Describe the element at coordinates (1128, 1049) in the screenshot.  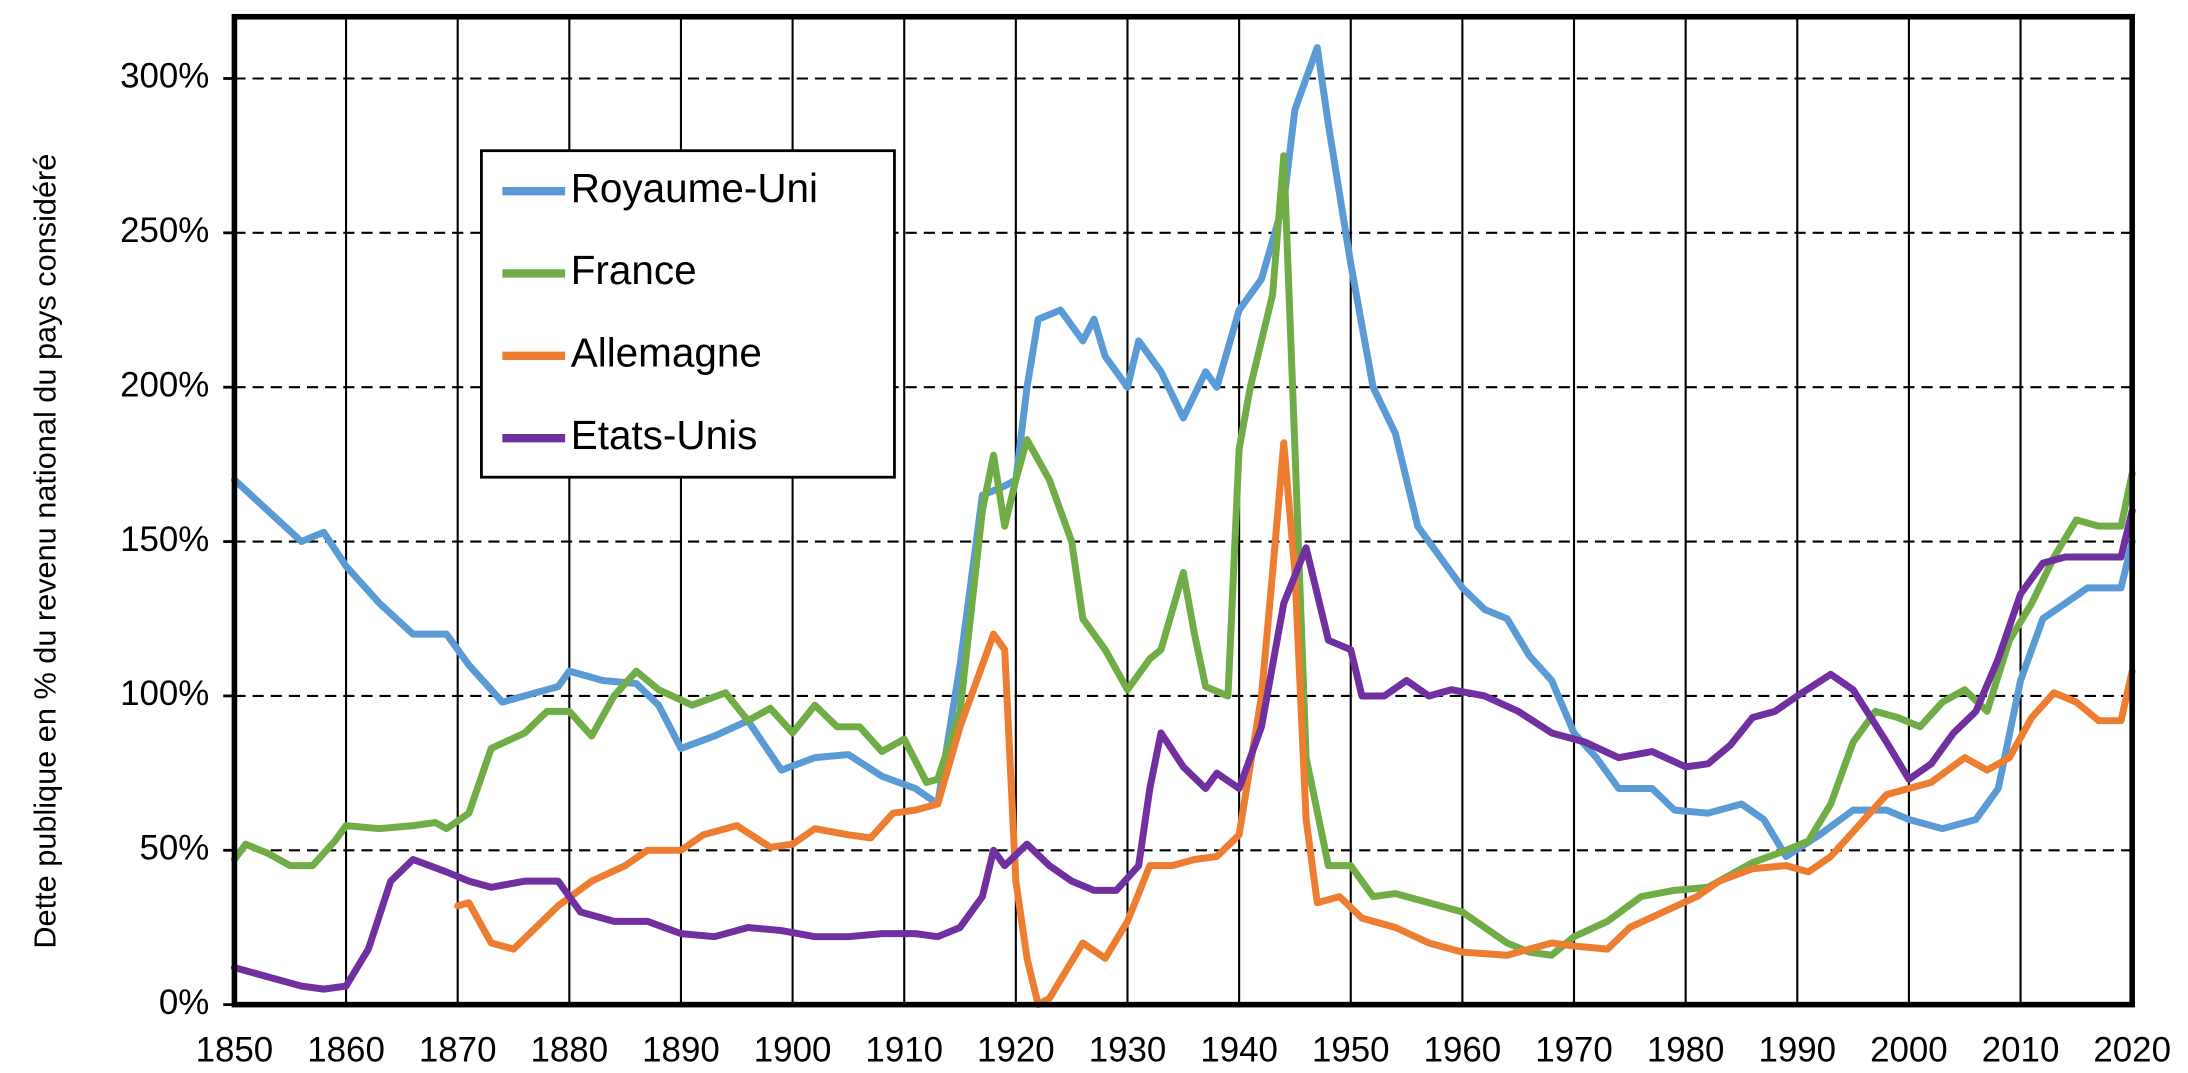
I see `x-tick-label: 1930` at that location.